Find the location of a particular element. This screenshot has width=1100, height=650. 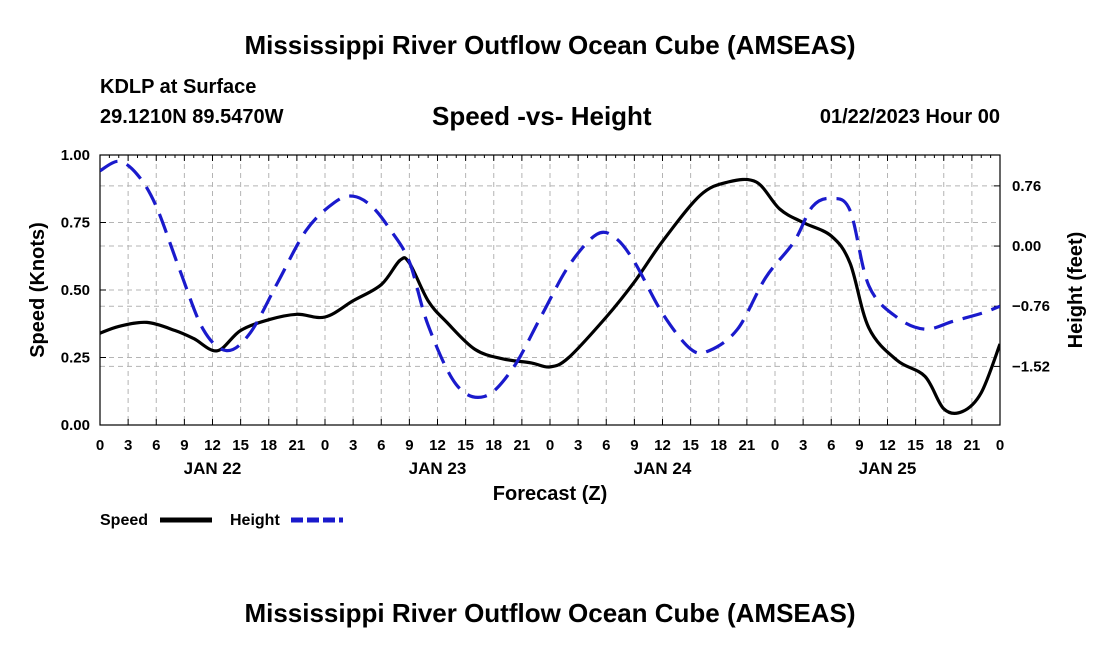

y-left-tick-label: 0.25 is located at coordinates (75, 358).